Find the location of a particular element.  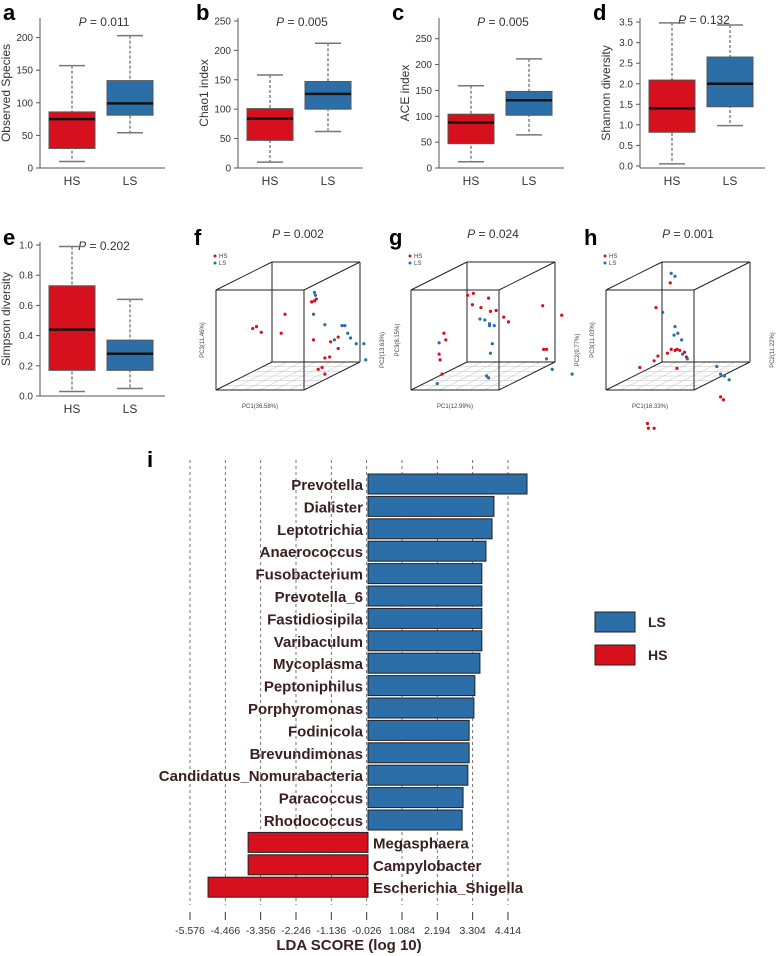

legend-marker-HS is located at coordinates (410, 256).